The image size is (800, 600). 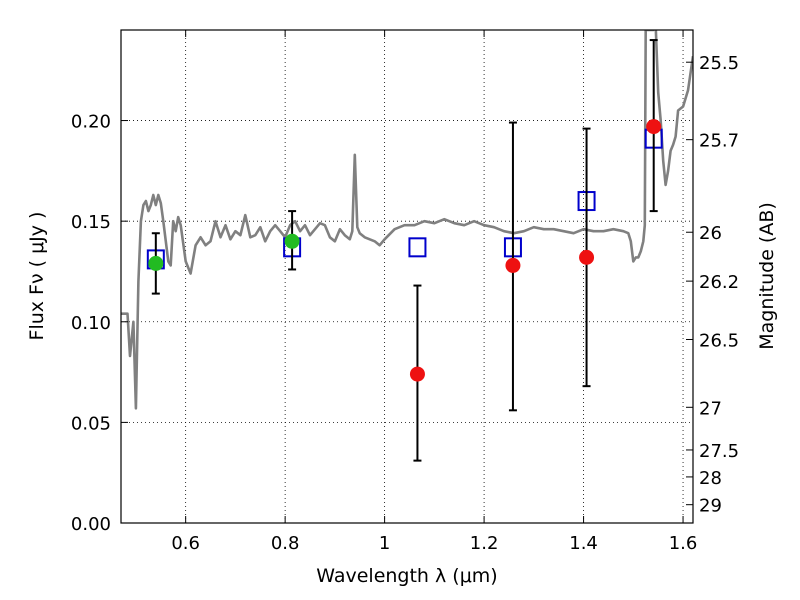 I want to click on mag-tick-label: 25.5, so click(x=719, y=63).